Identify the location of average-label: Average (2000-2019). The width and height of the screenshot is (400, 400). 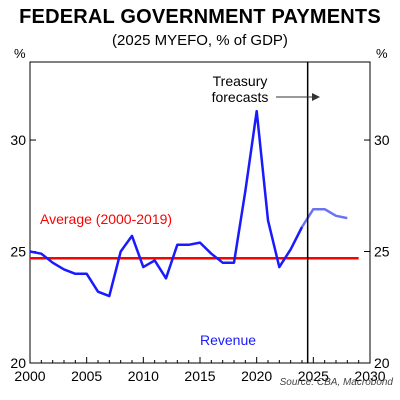
(106, 219).